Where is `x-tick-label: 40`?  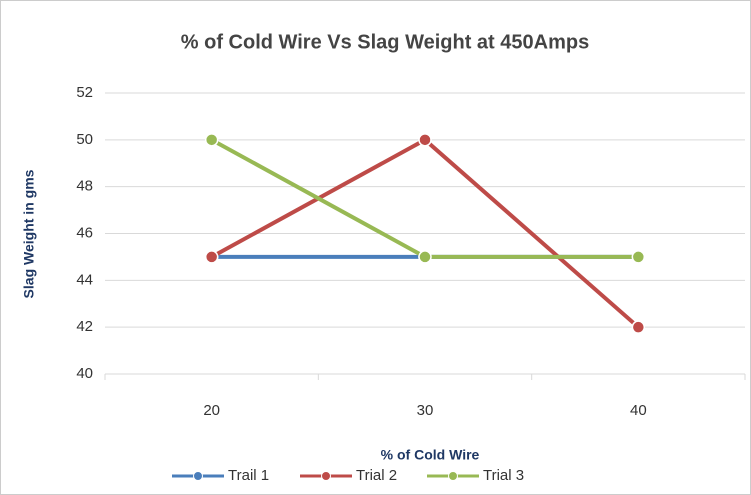
x-tick-label: 40 is located at coordinates (638, 410).